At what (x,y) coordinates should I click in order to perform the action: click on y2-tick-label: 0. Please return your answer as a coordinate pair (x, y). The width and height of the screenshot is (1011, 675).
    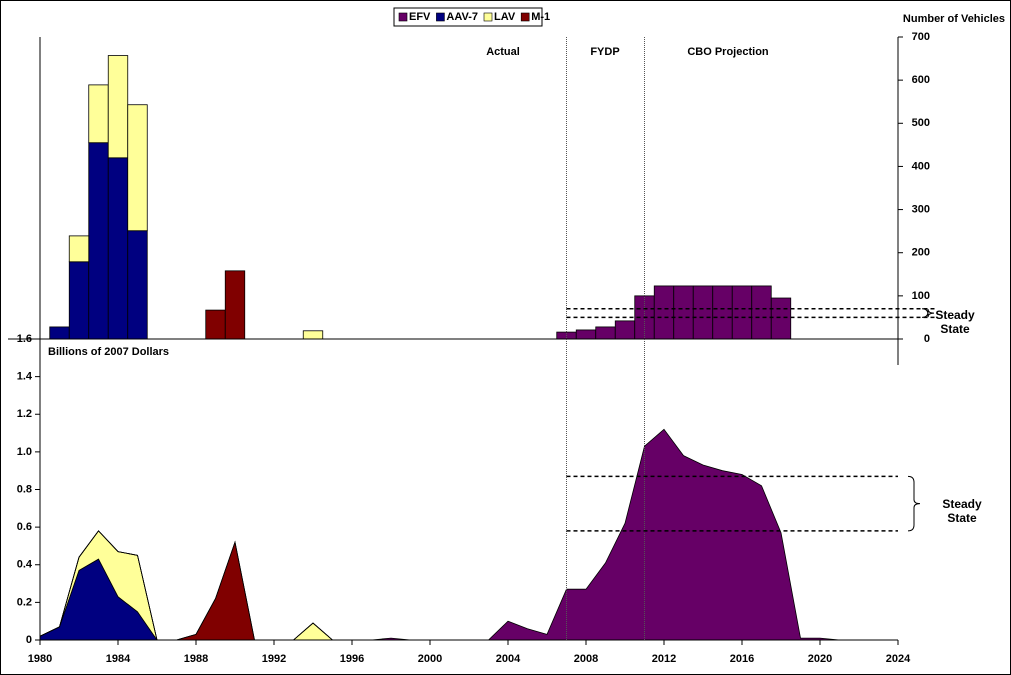
    Looking at the image, I should click on (927, 339).